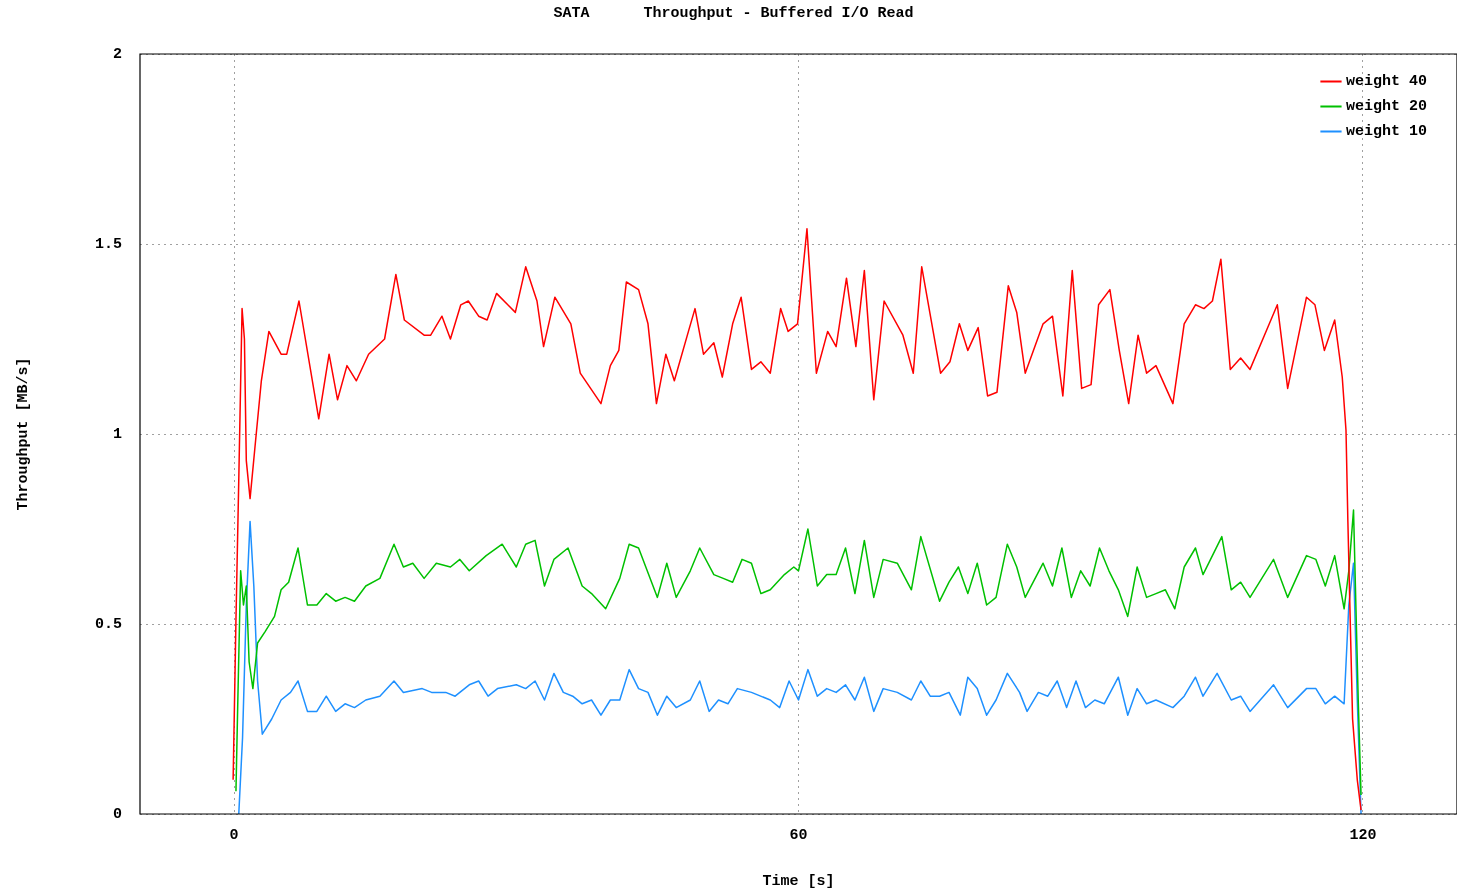 This screenshot has width=1457, height=890. Describe the element at coordinates (108, 244) in the screenshot. I see `y-tick-label: 1.5` at that location.